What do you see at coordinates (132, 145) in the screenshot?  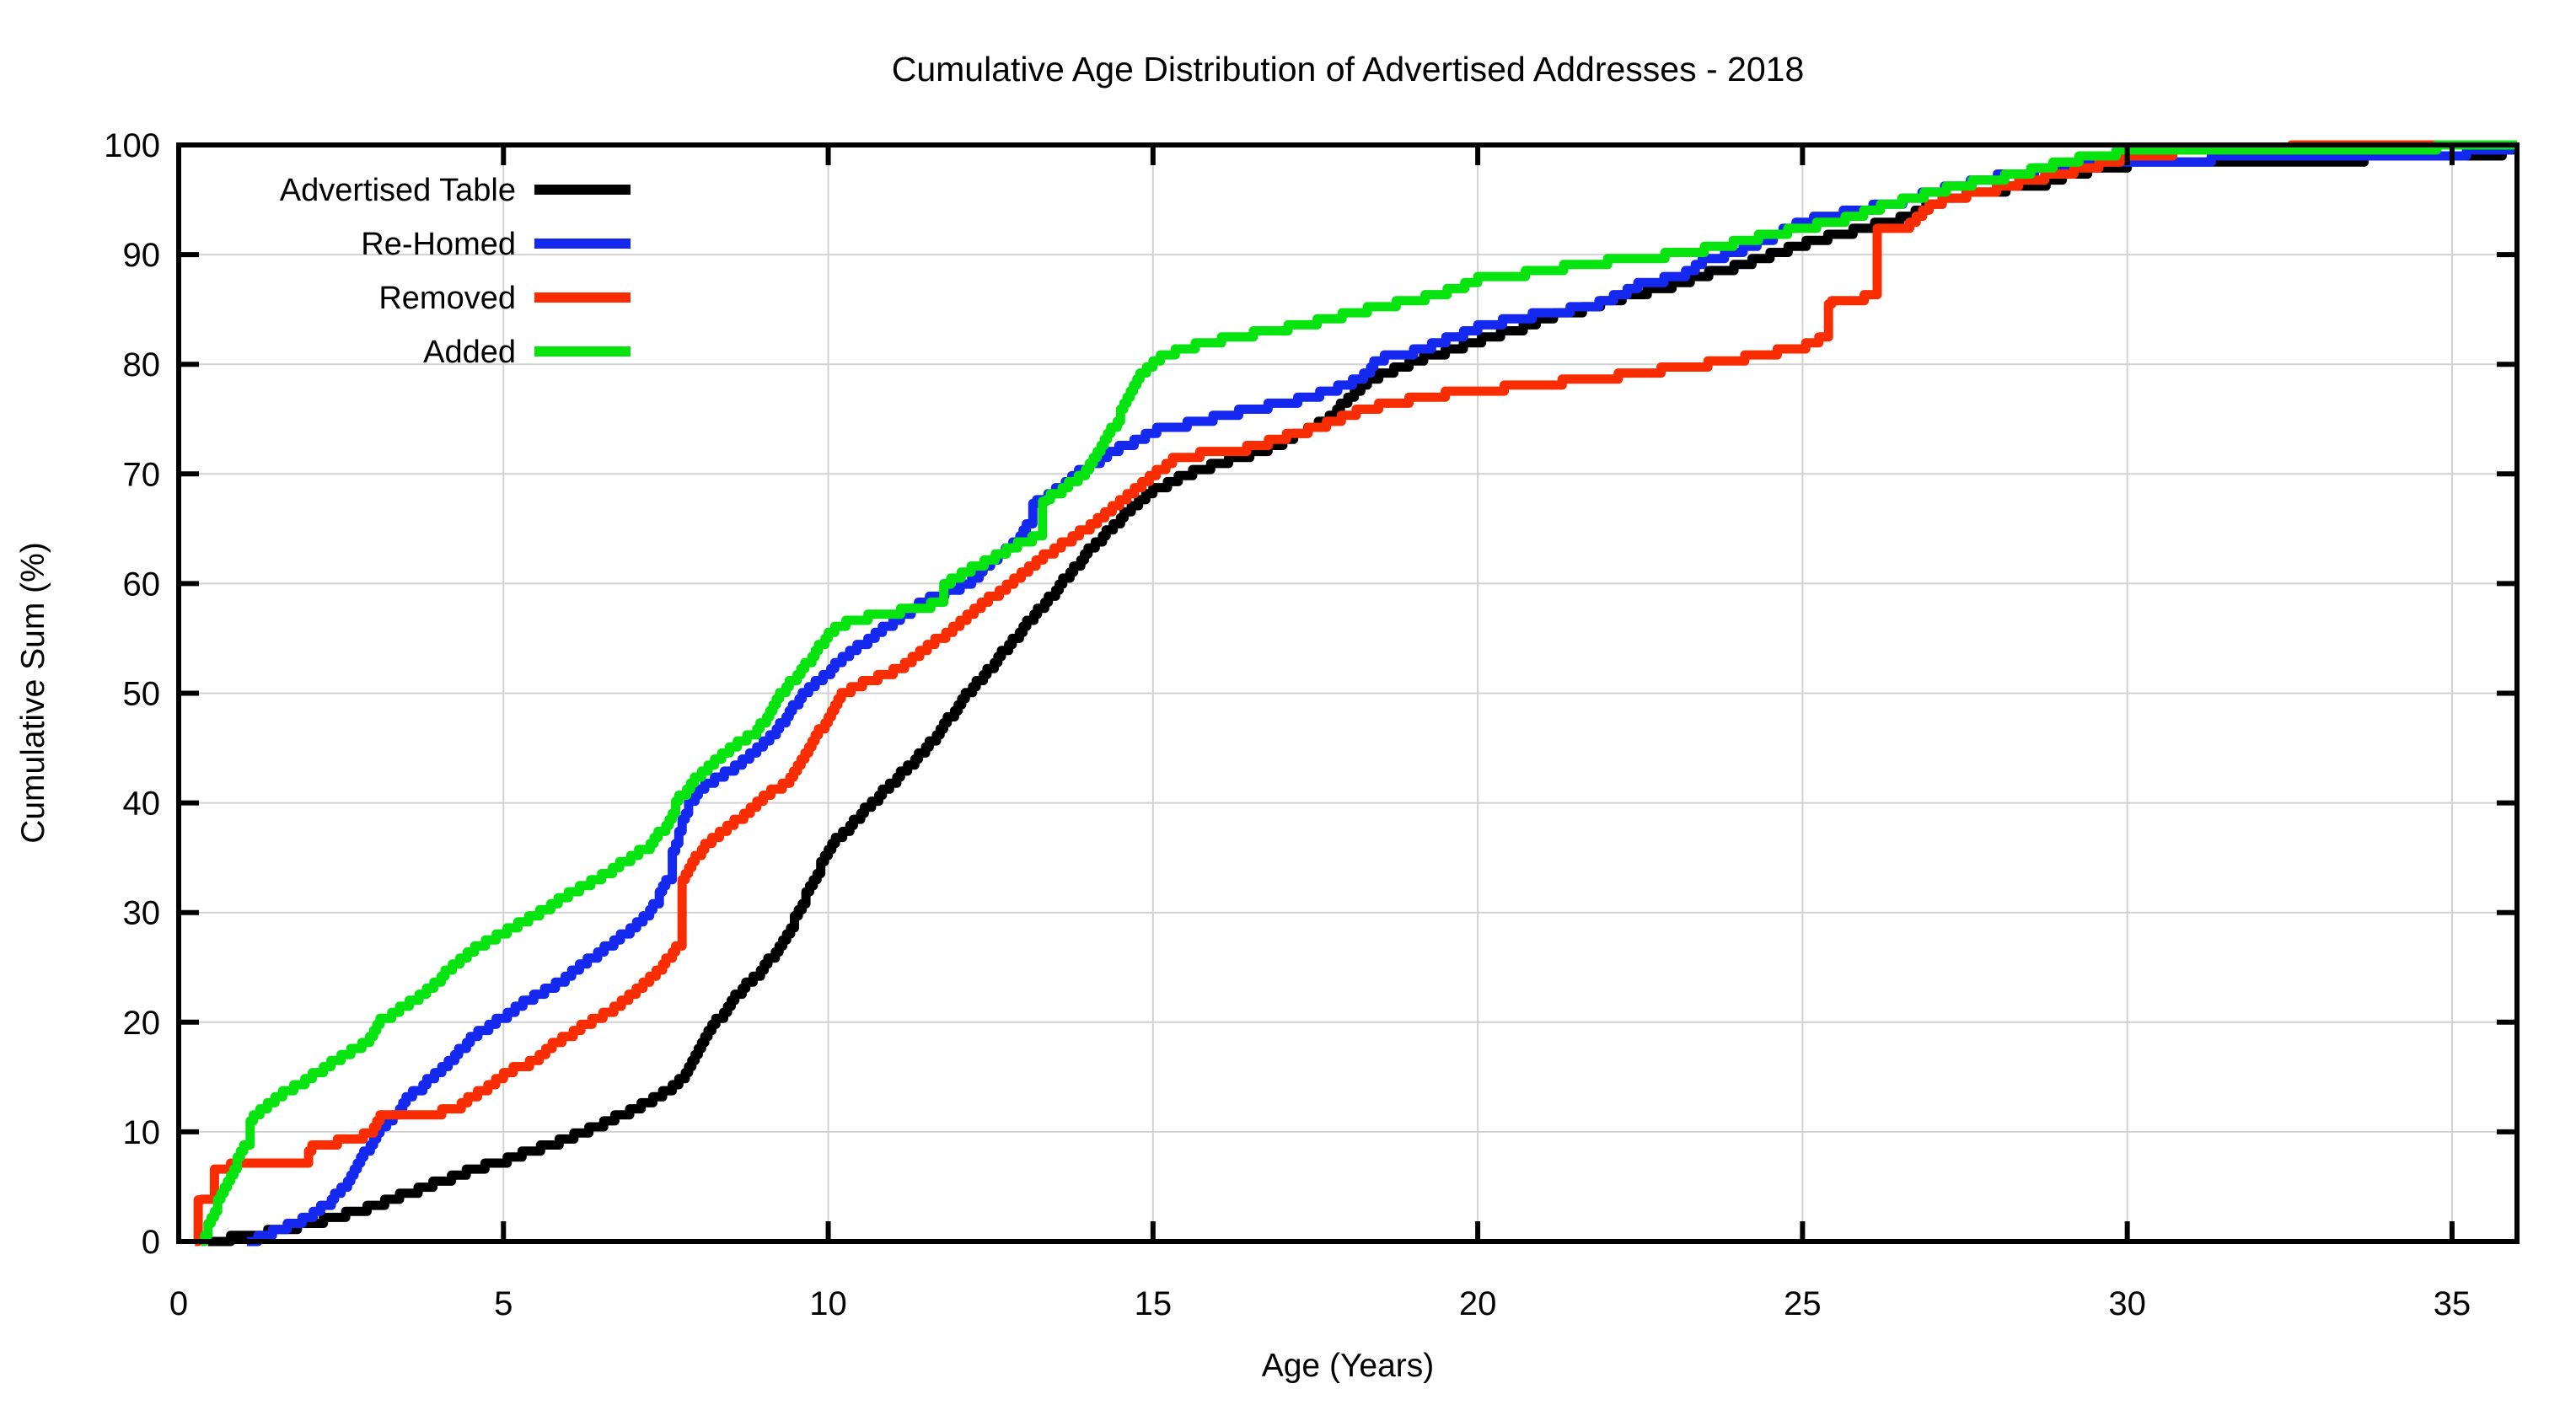 I see `y-tick-label-100: 100` at bounding box center [132, 145].